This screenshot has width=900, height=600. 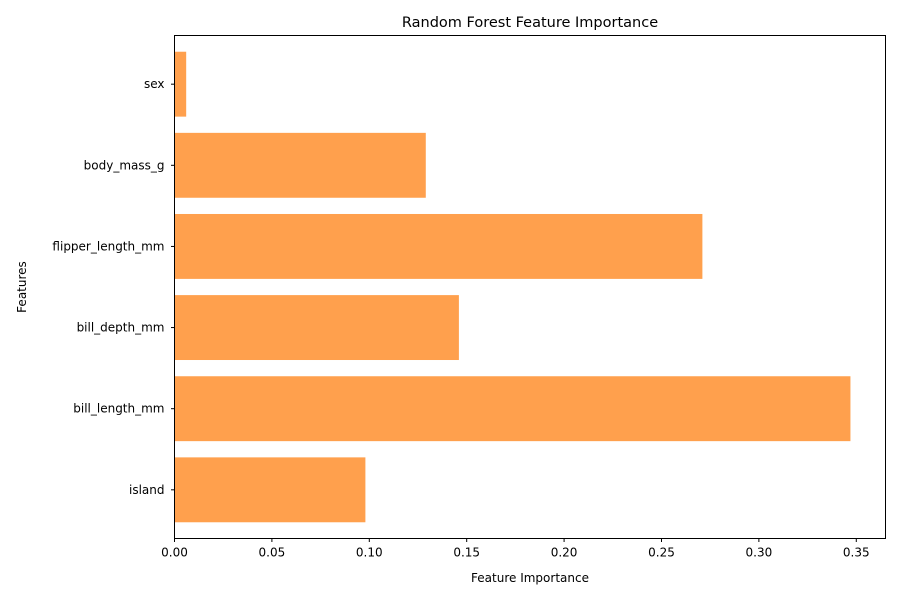 I want to click on x-tick-label: 0.20, so click(x=564, y=553).